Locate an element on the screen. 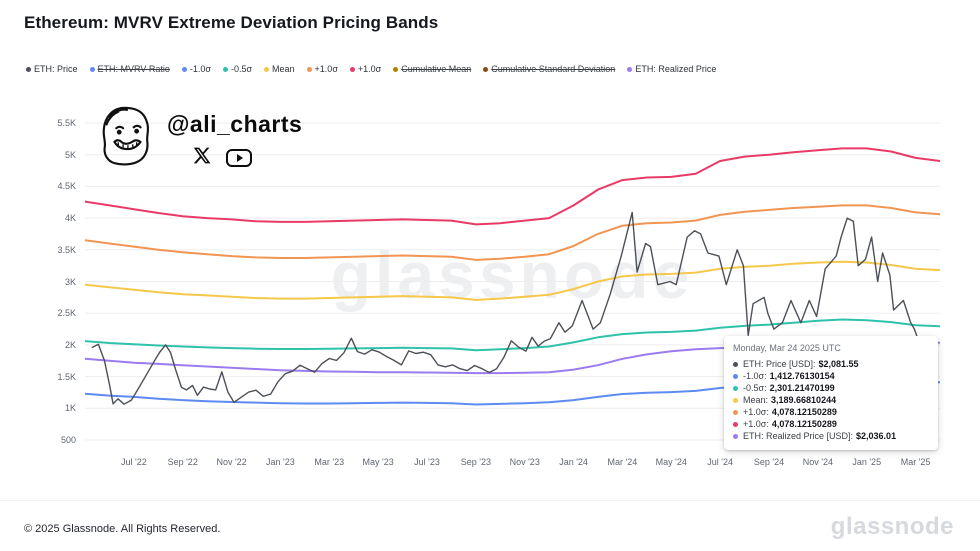 The image size is (980, 551). legend-item-cumulative-standard-deviation: Cumulative Standard Deviation is located at coordinates (549, 69).